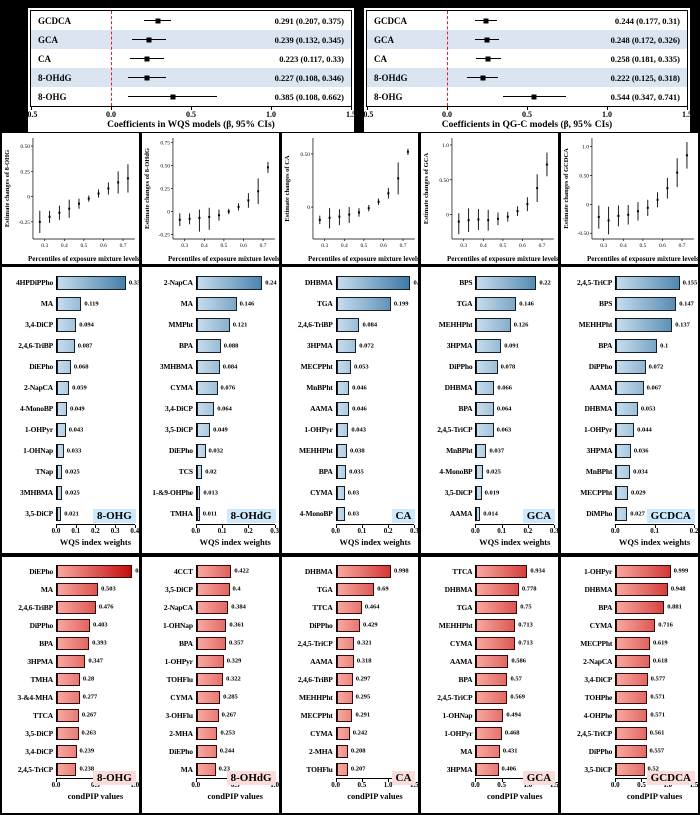 This screenshot has width=700, height=815. I want to click on analyte-label: 2,4,6-TriBP, so click(35, 607).